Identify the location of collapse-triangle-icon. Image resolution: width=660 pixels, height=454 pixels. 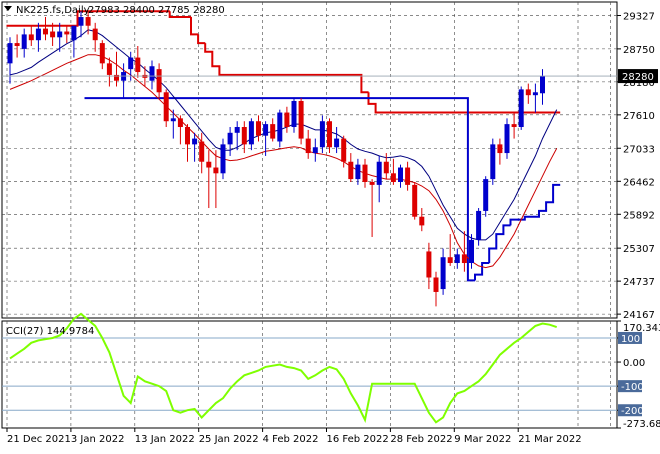
(8, 8).